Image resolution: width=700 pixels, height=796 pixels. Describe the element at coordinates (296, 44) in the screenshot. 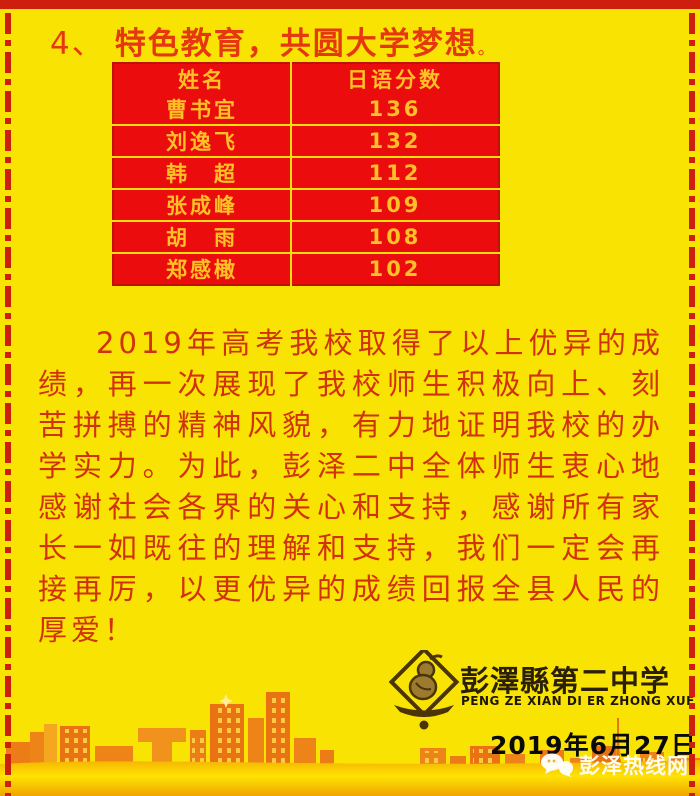

I see `section-title-text: 特色教育，共圆大学梦想` at that location.